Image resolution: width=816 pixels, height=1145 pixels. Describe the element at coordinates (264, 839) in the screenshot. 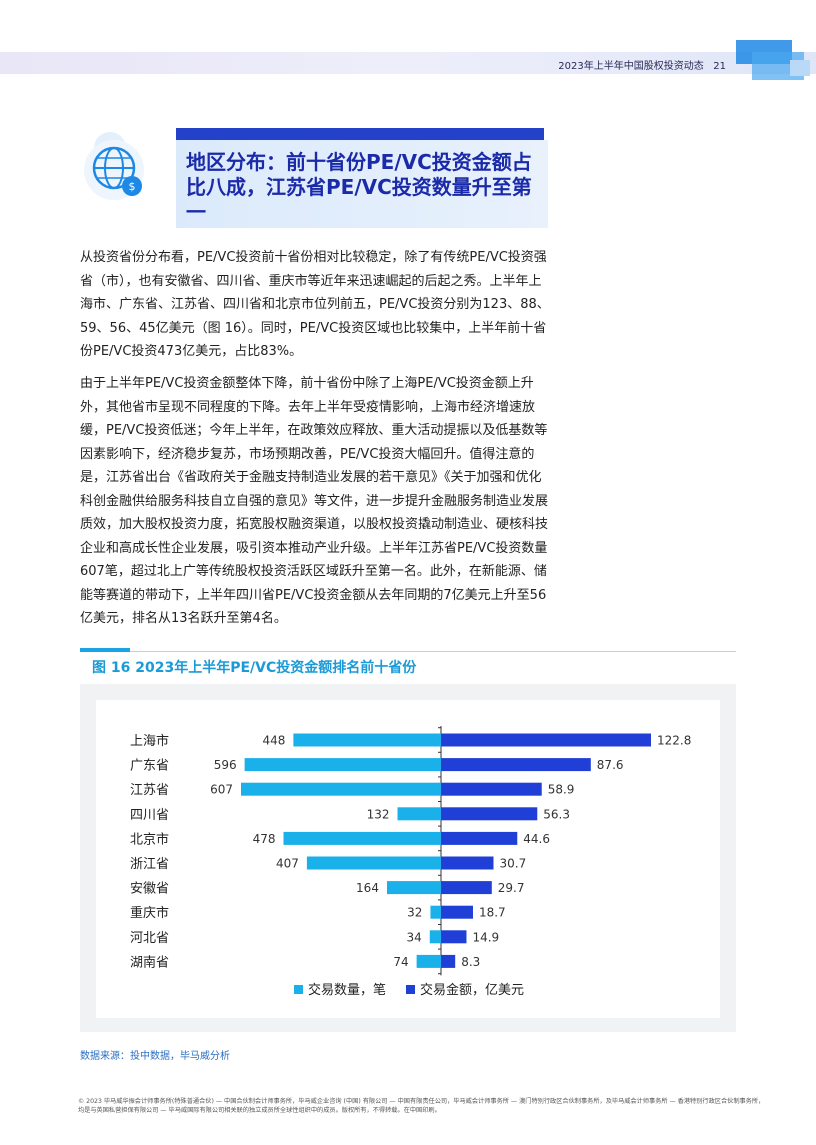

I see `count-value-label: 478` at that location.